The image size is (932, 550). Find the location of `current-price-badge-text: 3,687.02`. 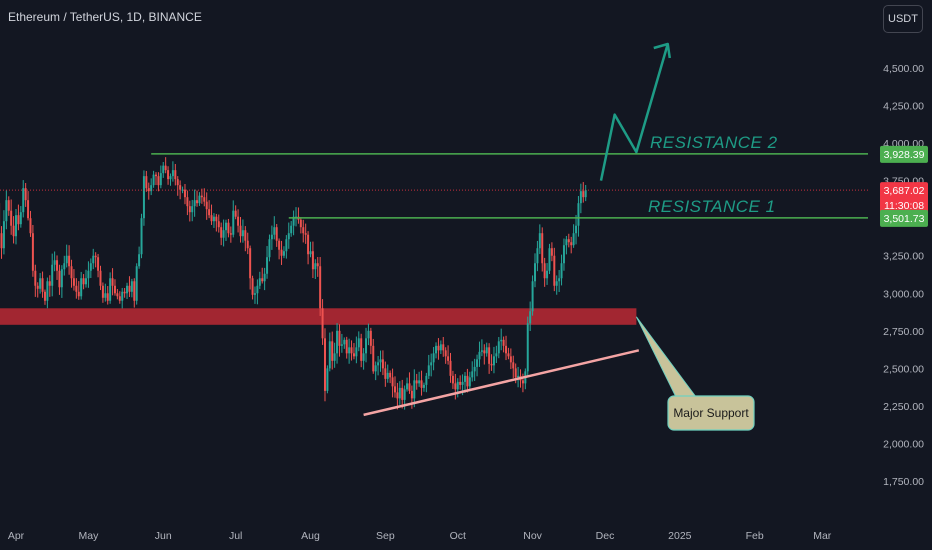

current-price-badge-text: 3,687.02 is located at coordinates (904, 191).